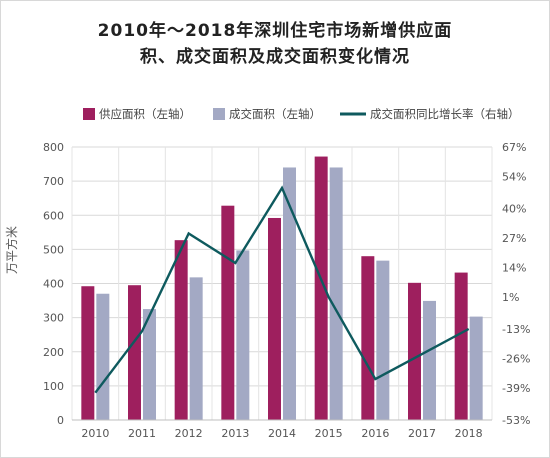  Describe the element at coordinates (514, 268) in the screenshot. I see `y2-tick-label: 14%` at that location.